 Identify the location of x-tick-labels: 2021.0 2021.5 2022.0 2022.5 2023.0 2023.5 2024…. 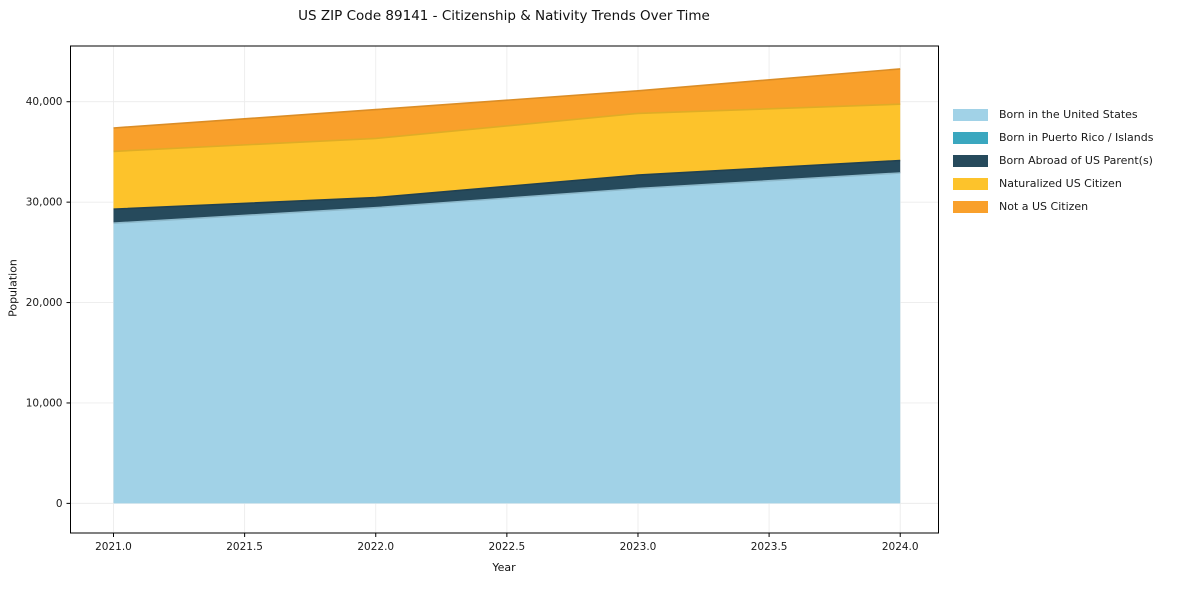
(506, 547).